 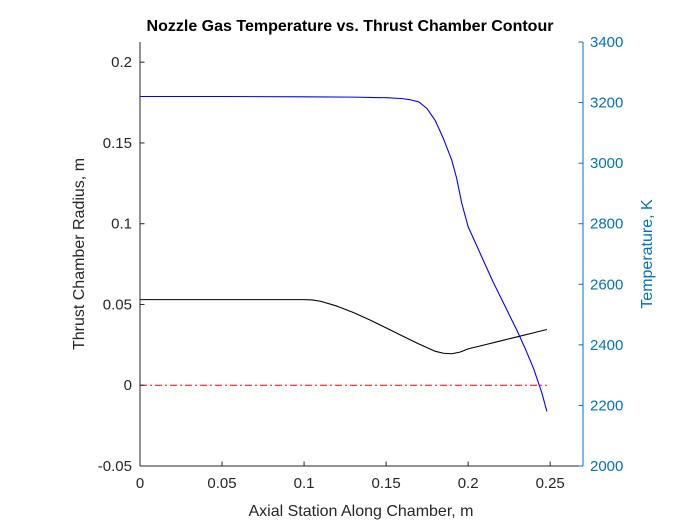 What do you see at coordinates (117, 143) in the screenshot?
I see `y-left-tick-label: 0.15` at bounding box center [117, 143].